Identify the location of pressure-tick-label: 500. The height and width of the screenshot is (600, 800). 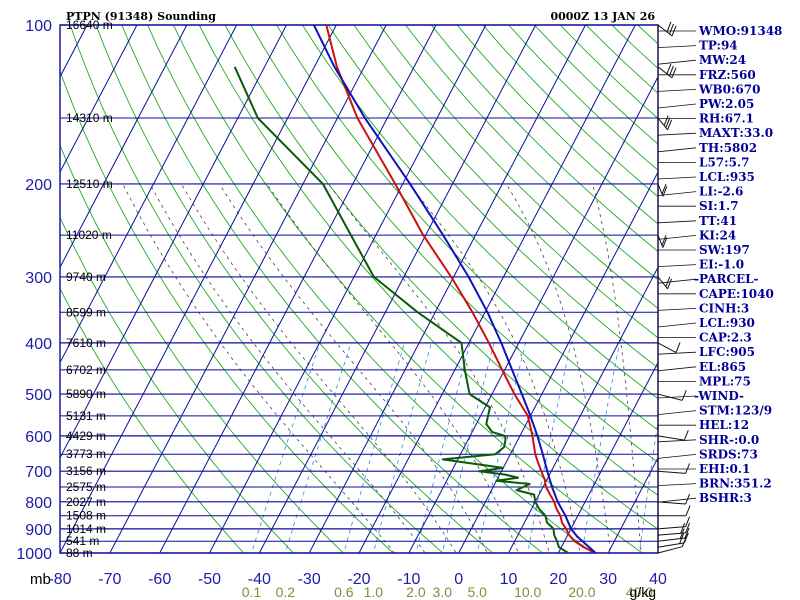
(38, 395).